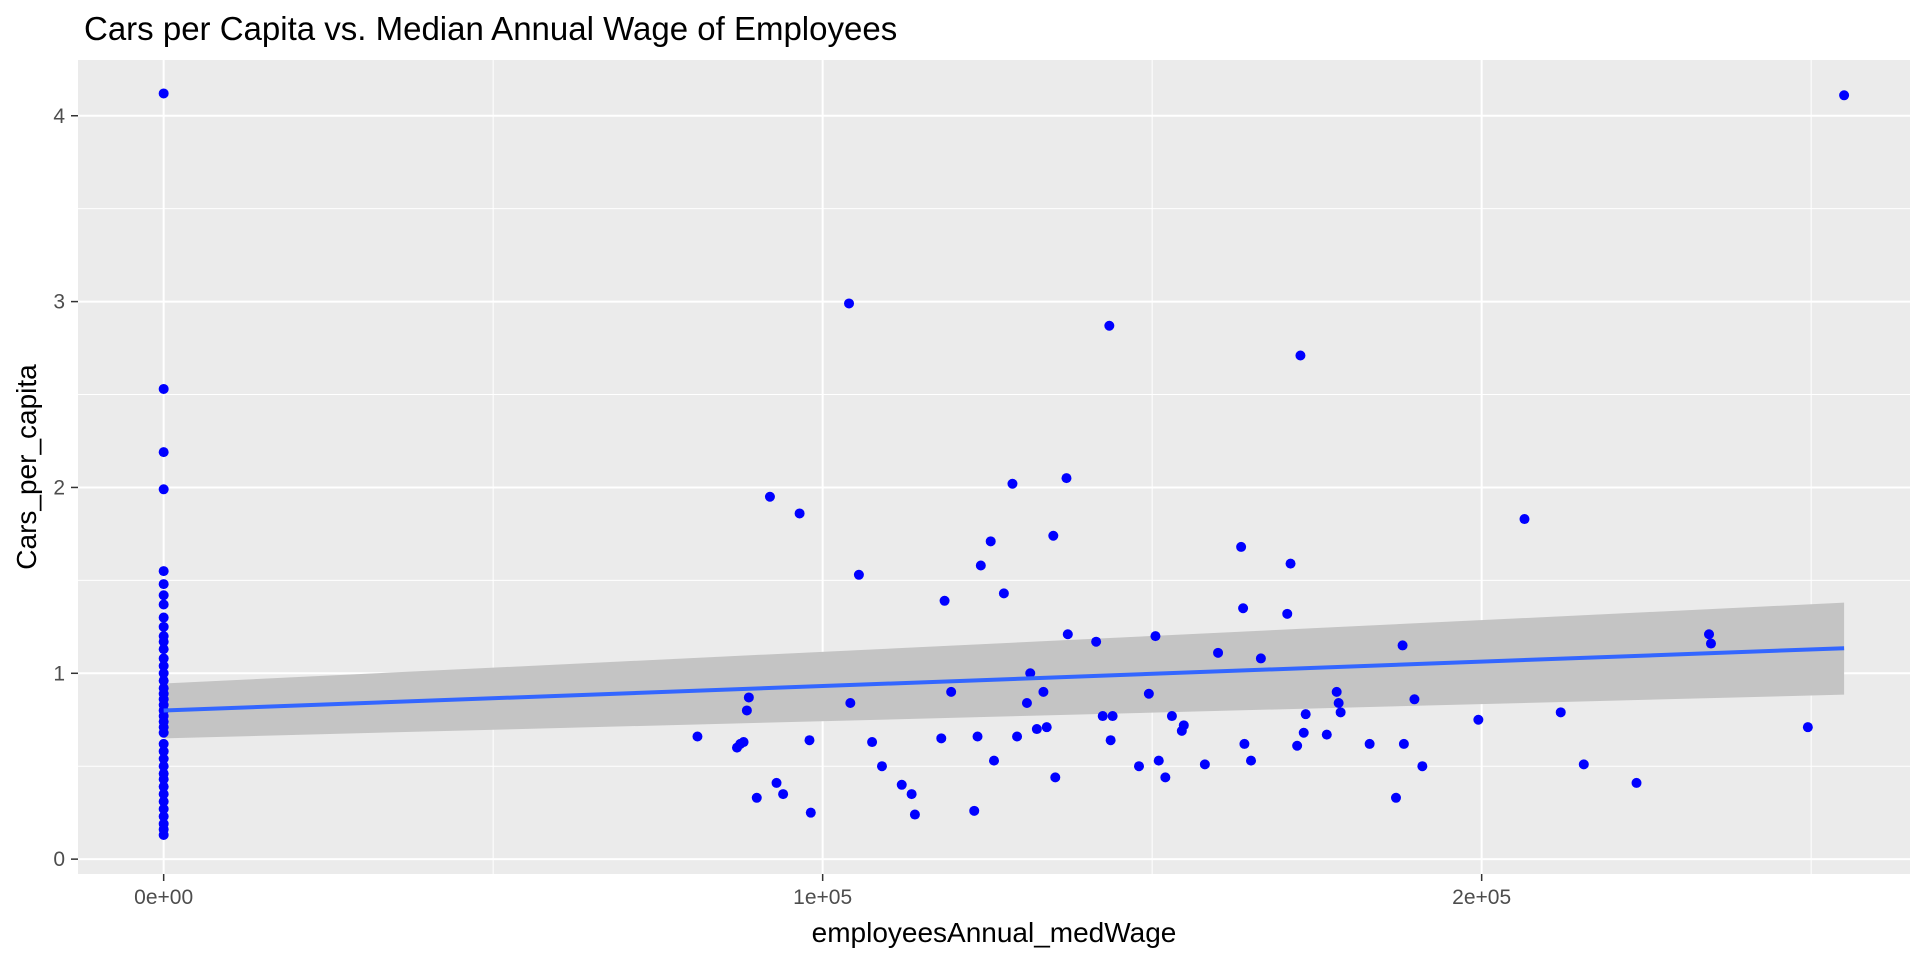  Describe the element at coordinates (59, 859) in the screenshot. I see `y-tick-label: 0` at that location.